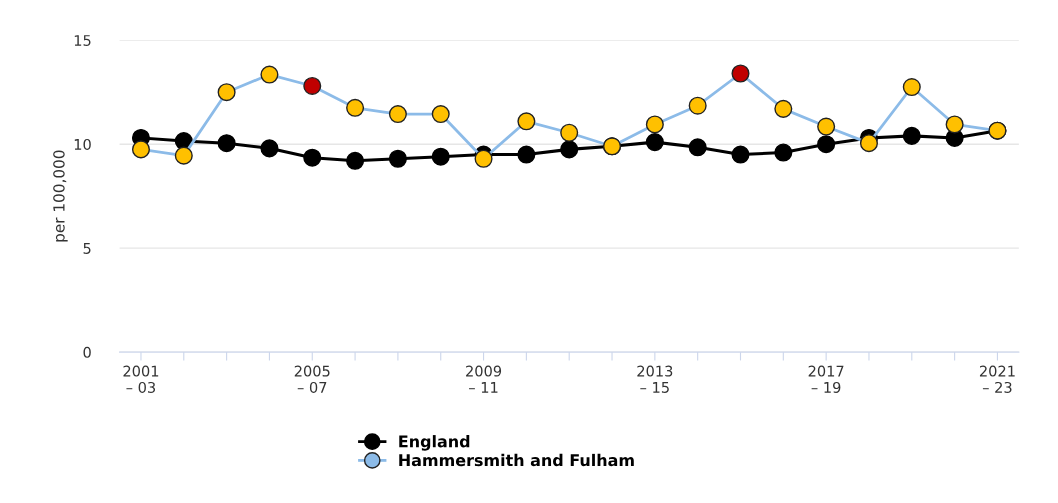  Describe the element at coordinates (87, 248) in the screenshot. I see `y-tick-label: 5` at that location.